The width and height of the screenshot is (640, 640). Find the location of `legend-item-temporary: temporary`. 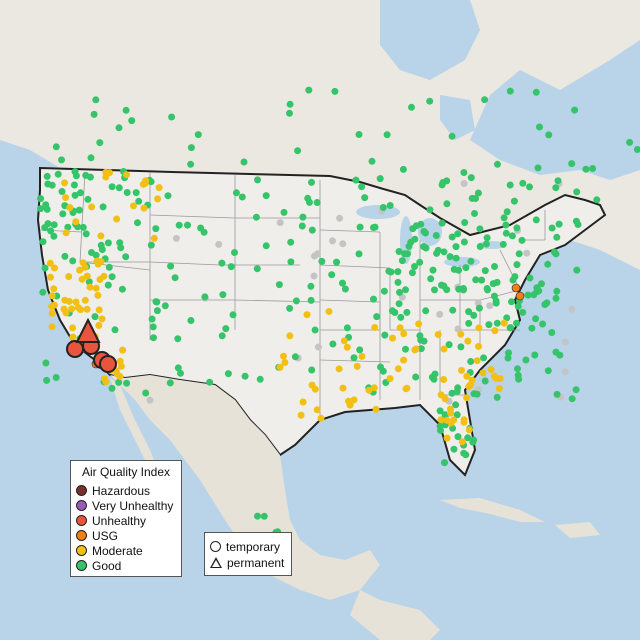

legend-item-temporary: temporary is located at coordinates (245, 546).